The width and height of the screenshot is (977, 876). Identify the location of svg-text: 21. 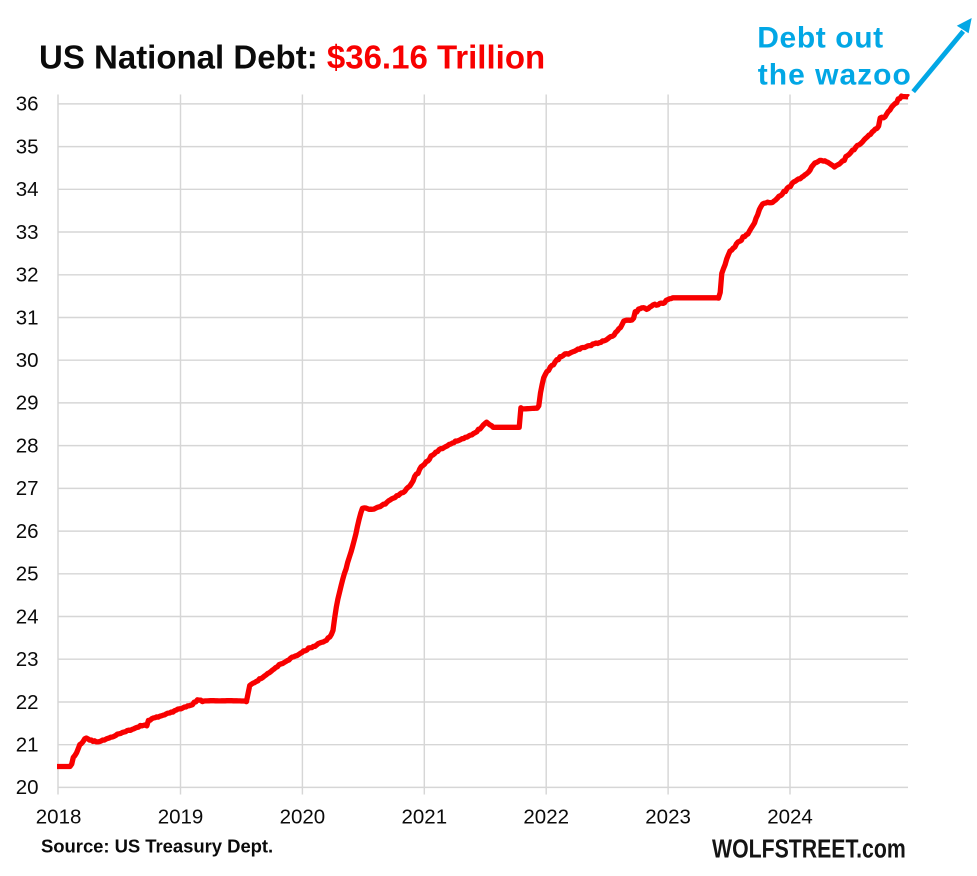
(27, 745).